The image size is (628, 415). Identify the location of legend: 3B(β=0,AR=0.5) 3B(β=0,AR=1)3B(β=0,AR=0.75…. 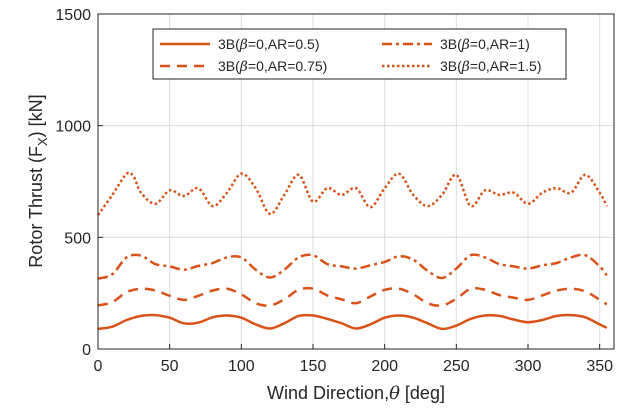
(359, 54).